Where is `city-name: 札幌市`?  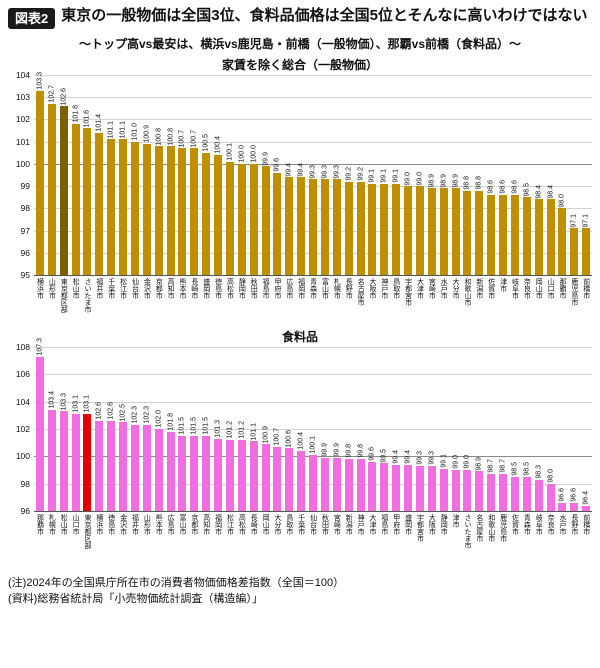
city-name: 札幌市 is located at coordinates (337, 288).